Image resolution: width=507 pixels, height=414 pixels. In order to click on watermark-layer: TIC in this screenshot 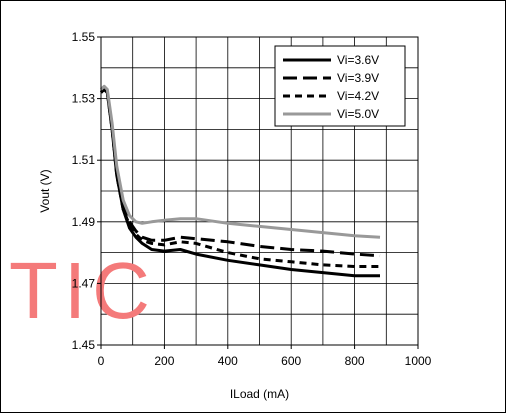, I will do `click(82, 290)`.